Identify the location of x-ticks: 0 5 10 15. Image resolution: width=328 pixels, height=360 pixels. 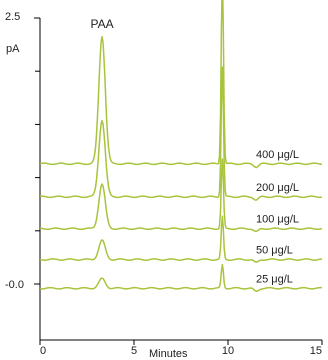
(181, 348).